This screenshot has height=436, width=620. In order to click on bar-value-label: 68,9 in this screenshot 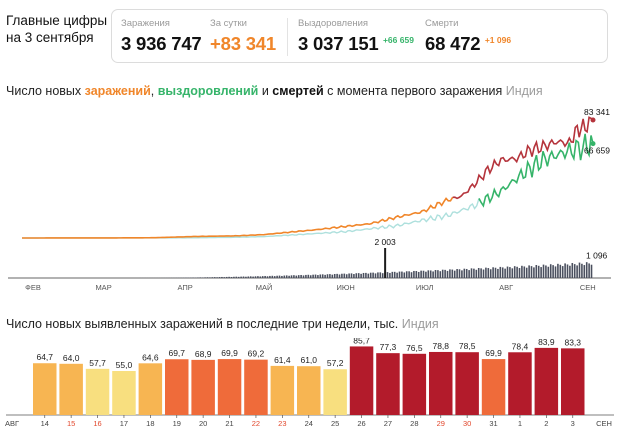, I will do `click(203, 354)`.